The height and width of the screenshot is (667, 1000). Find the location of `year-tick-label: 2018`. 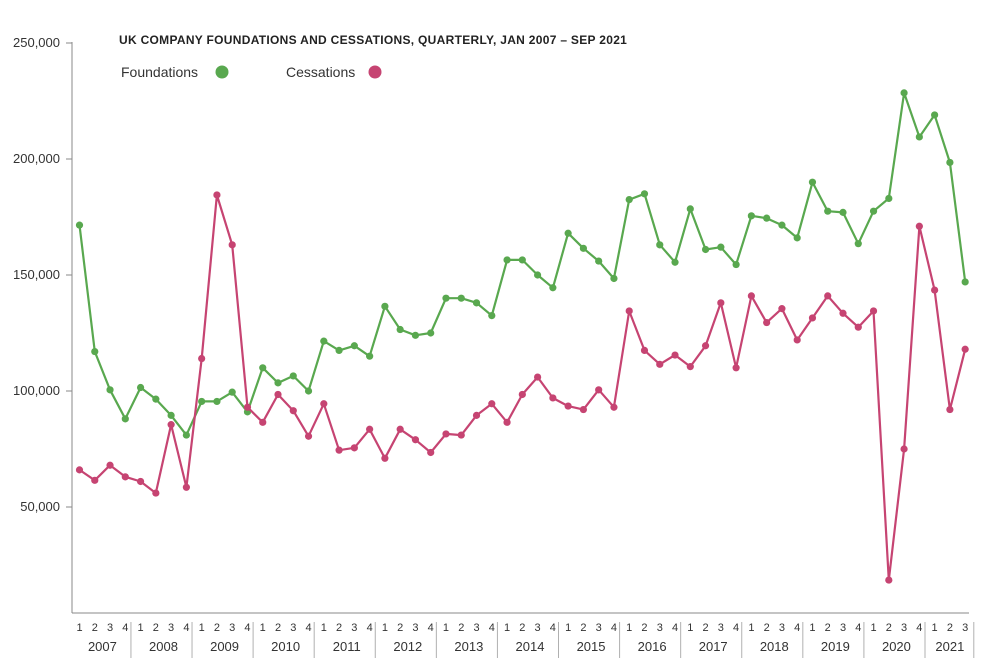

year-tick-label: 2018 is located at coordinates (774, 646).